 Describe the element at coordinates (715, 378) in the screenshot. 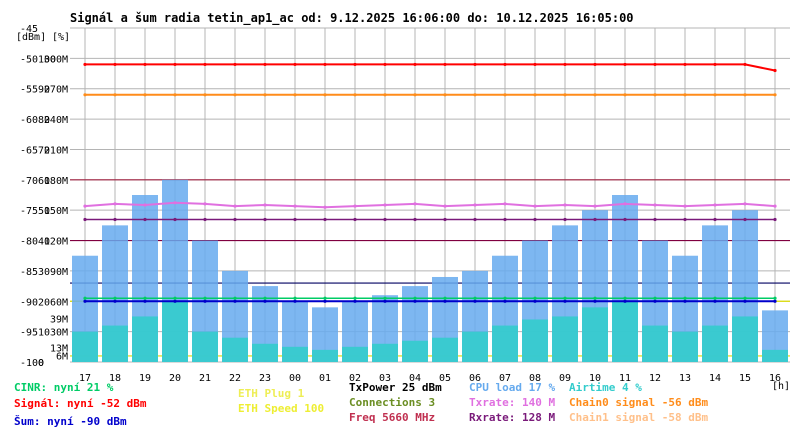

I see `x-tick-label: 14` at that location.